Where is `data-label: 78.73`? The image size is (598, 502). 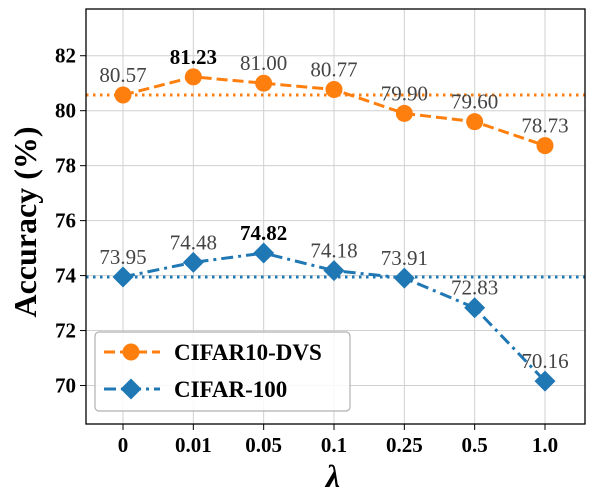 data-label: 78.73 is located at coordinates (544, 126).